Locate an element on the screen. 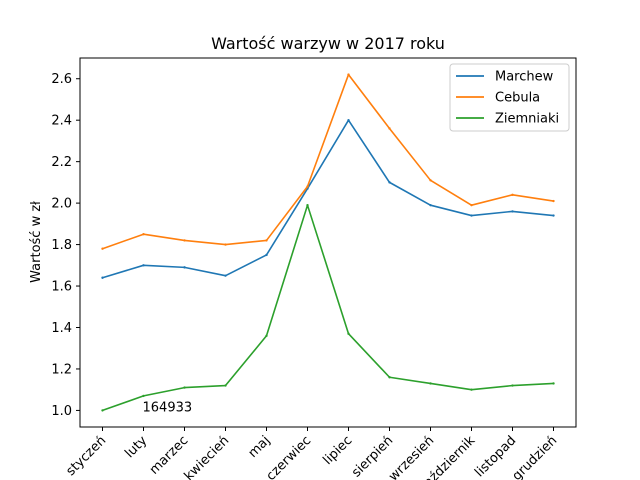 The image size is (640, 480). chart-title: Wartość warzyw w 2017 roku is located at coordinates (328, 43).